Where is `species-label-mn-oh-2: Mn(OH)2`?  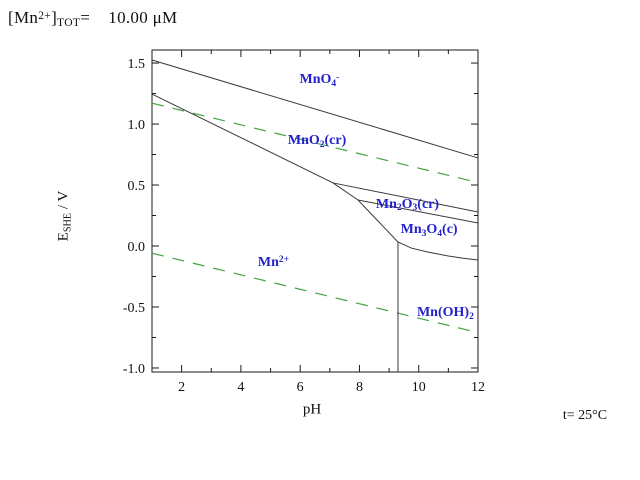 species-label-mn-oh-2: Mn(OH)2 is located at coordinates (445, 313).